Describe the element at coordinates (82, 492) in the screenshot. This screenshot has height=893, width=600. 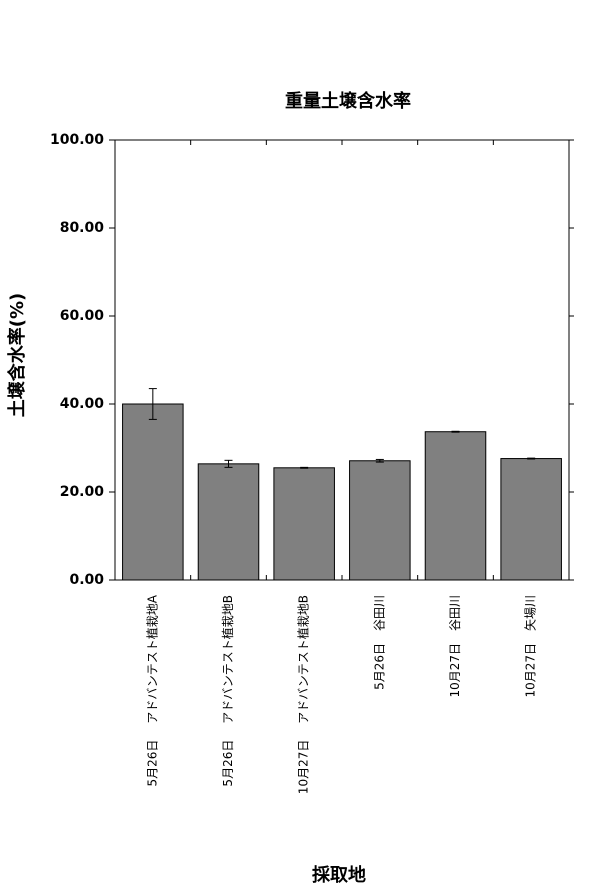
I see `y-tick-label: 20.00` at that location.